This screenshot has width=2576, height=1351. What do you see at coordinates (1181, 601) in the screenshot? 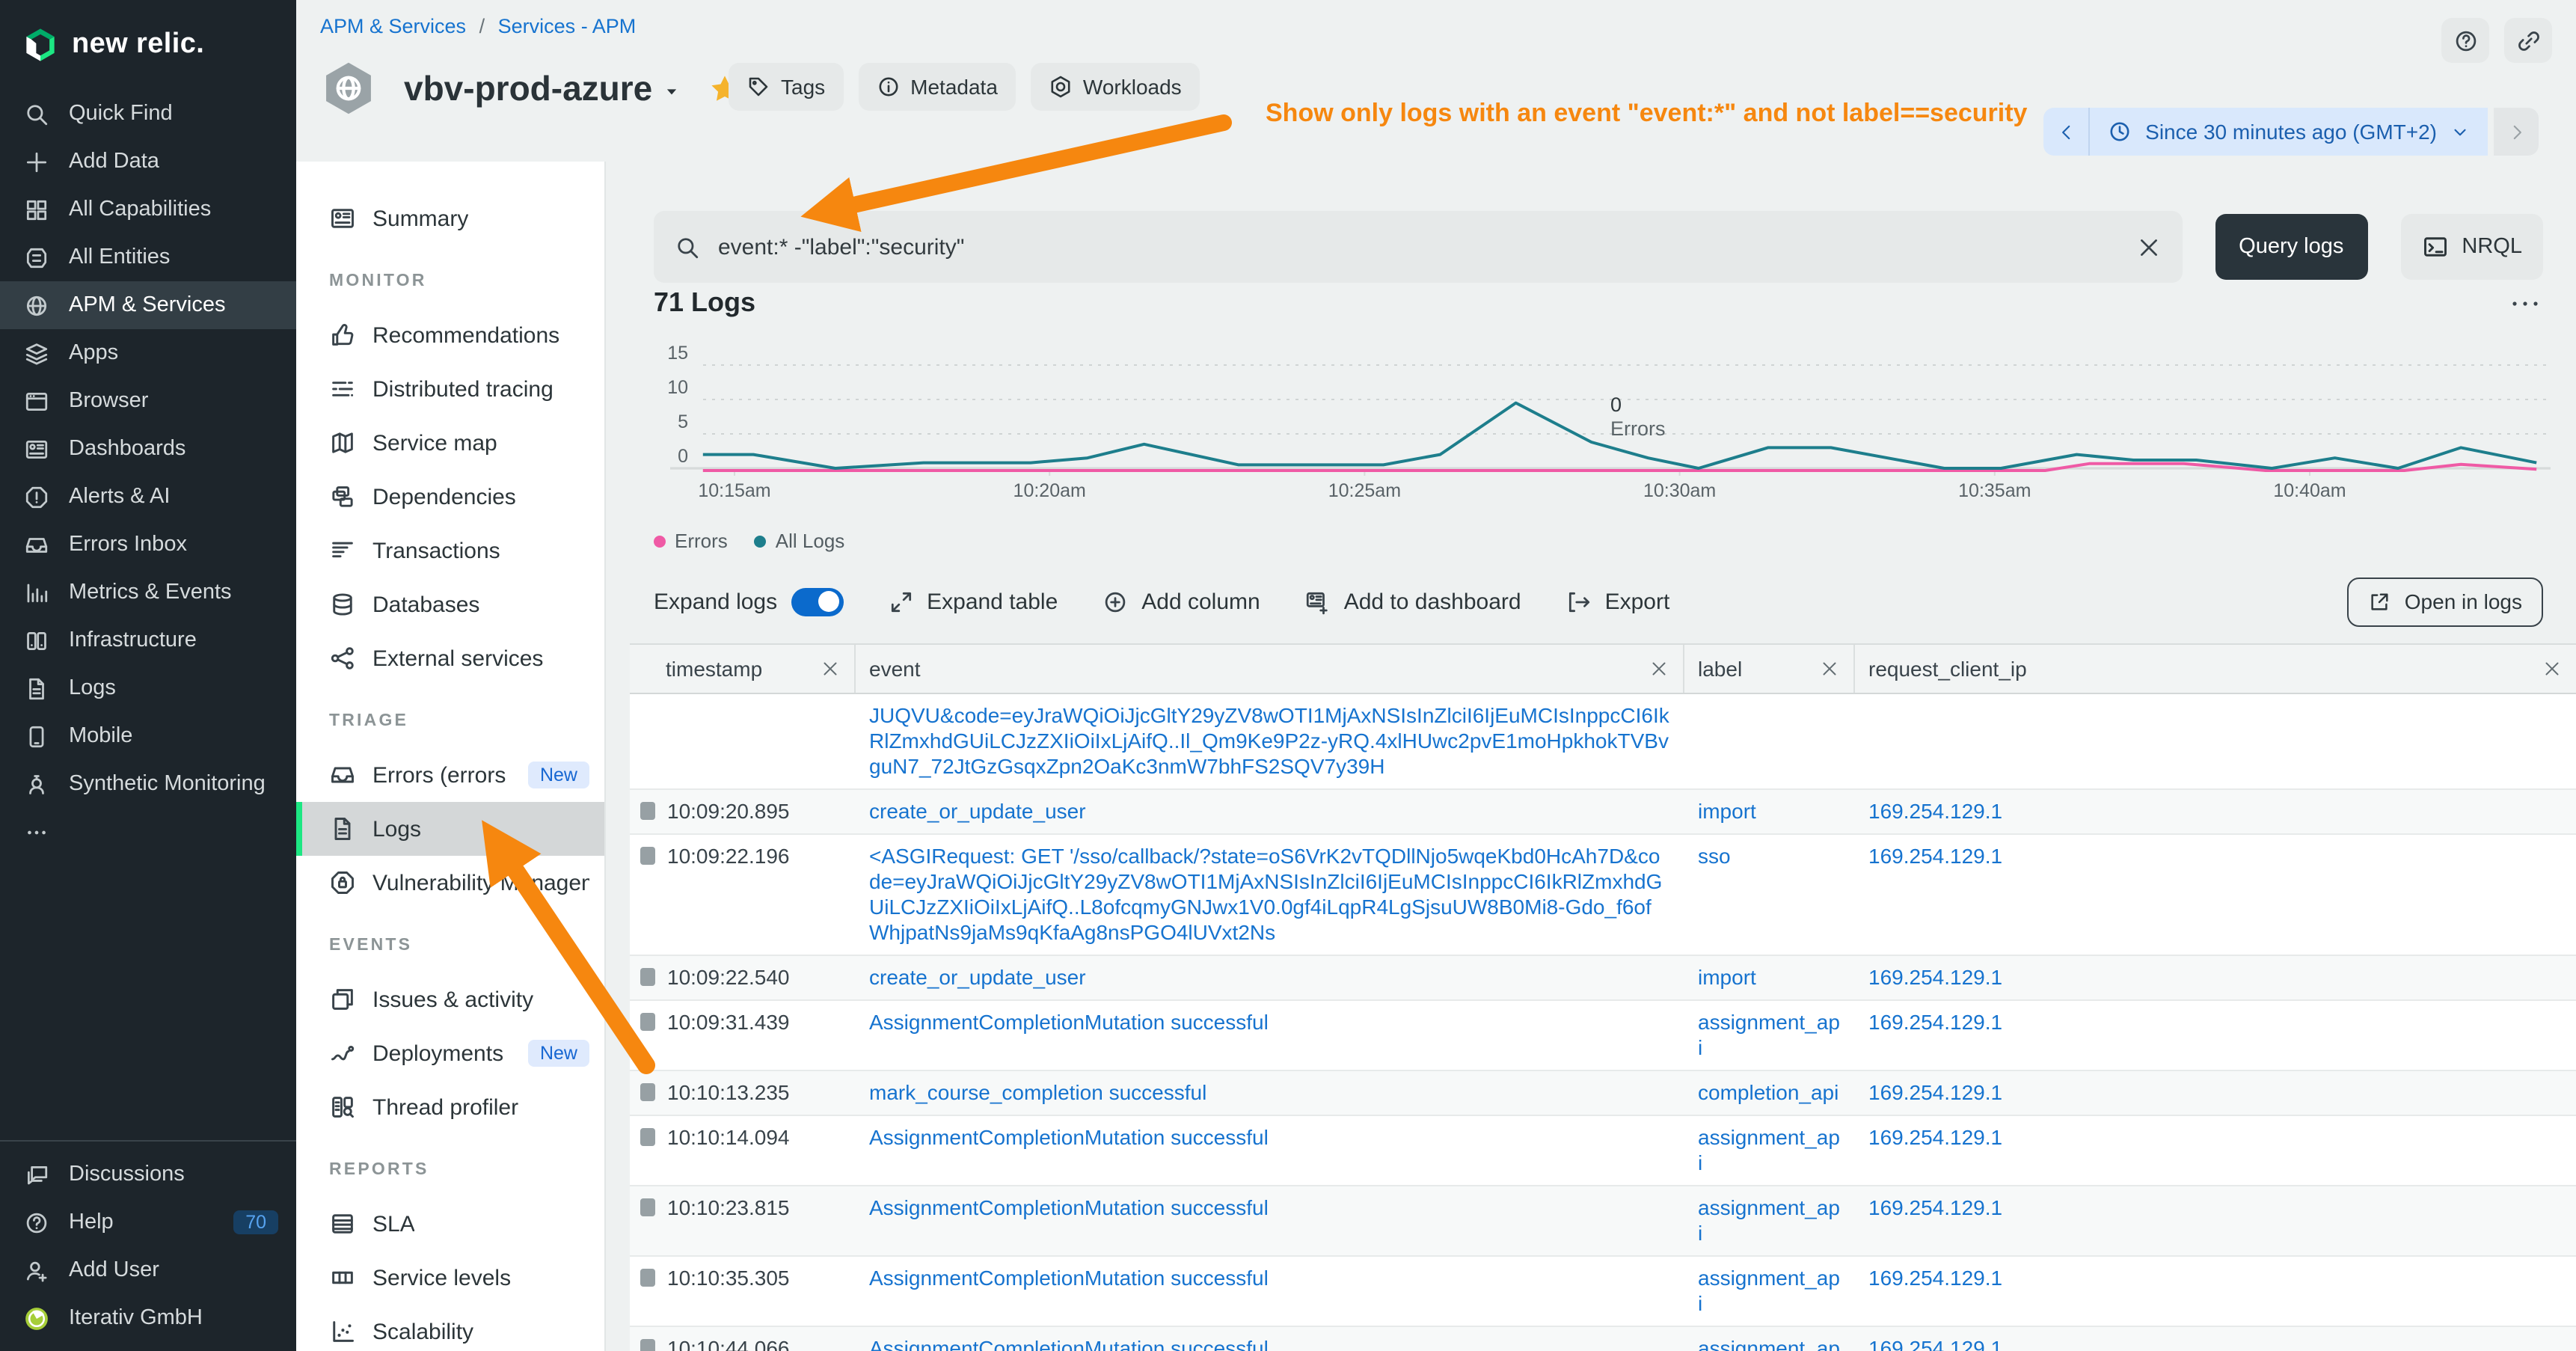
I see `add-column-button: Add column` at bounding box center [1181, 601].